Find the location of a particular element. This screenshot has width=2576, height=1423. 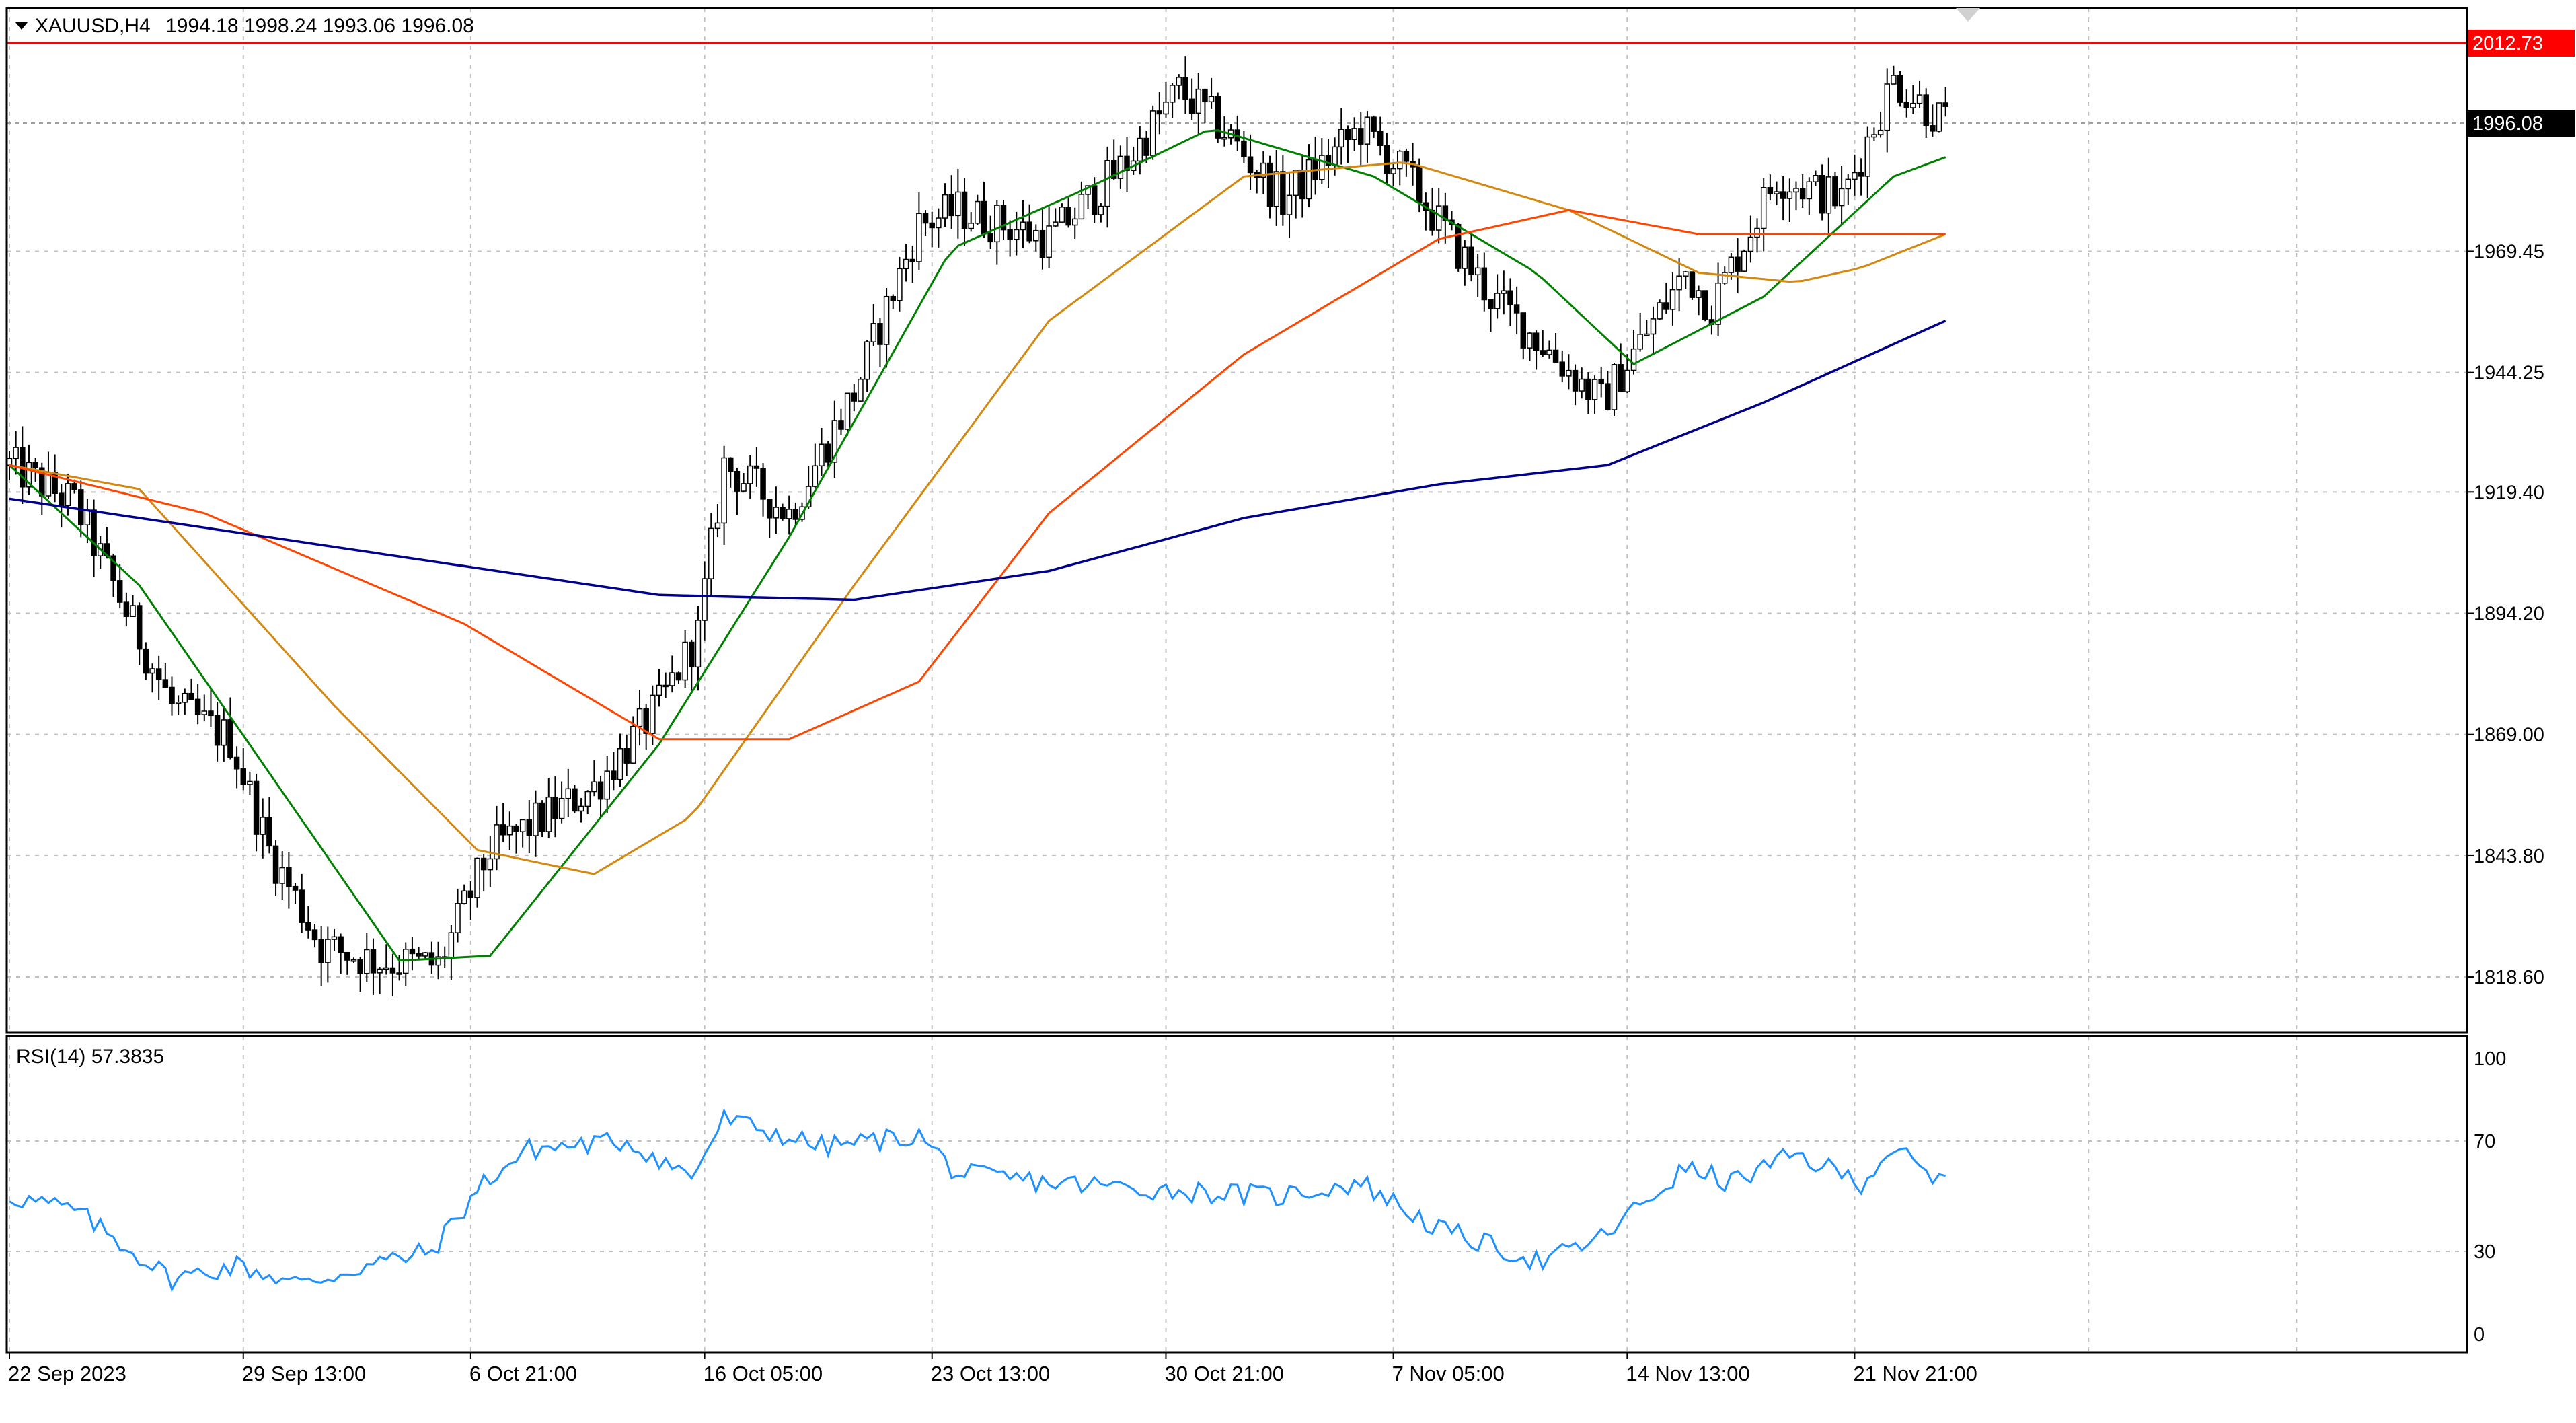

price-tick-label: 1969.45 is located at coordinates (2509, 251).